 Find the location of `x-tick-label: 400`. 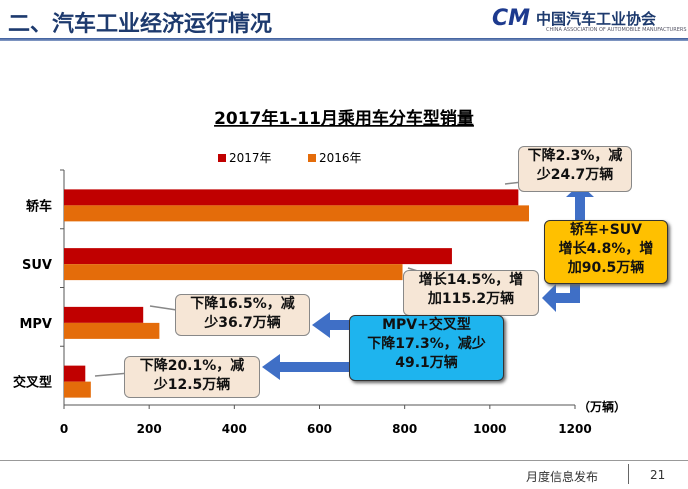

x-tick-label: 400 is located at coordinates (234, 429).